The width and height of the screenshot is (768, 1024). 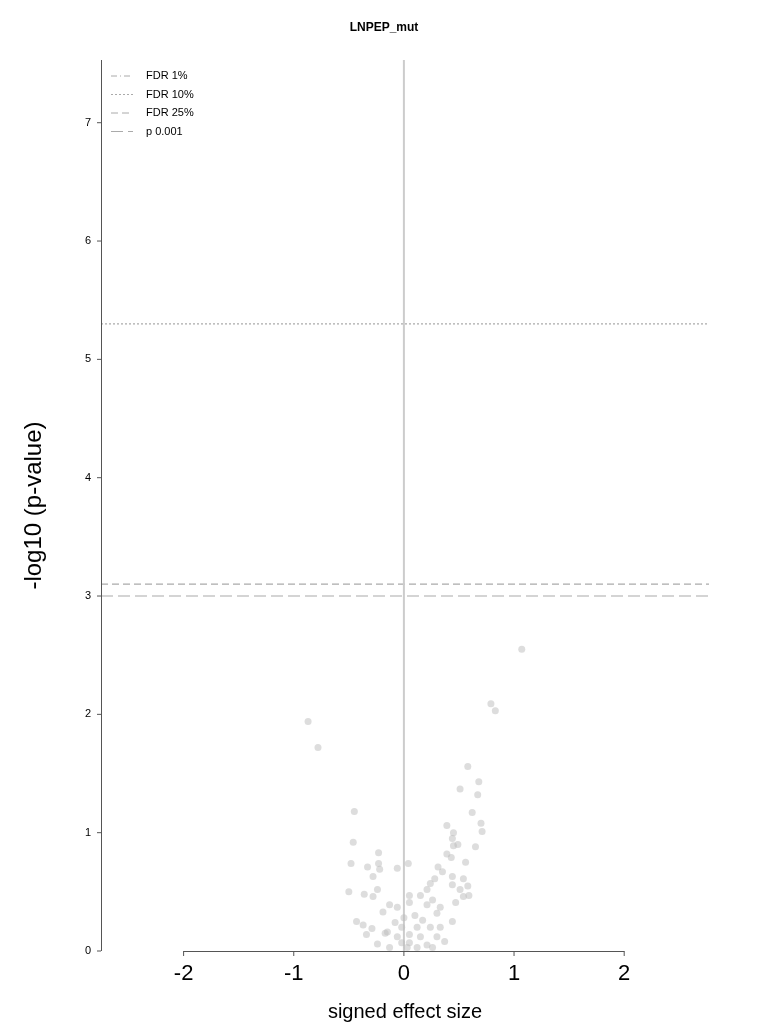 I want to click on x-tick-label: -1, so click(x=293, y=973).